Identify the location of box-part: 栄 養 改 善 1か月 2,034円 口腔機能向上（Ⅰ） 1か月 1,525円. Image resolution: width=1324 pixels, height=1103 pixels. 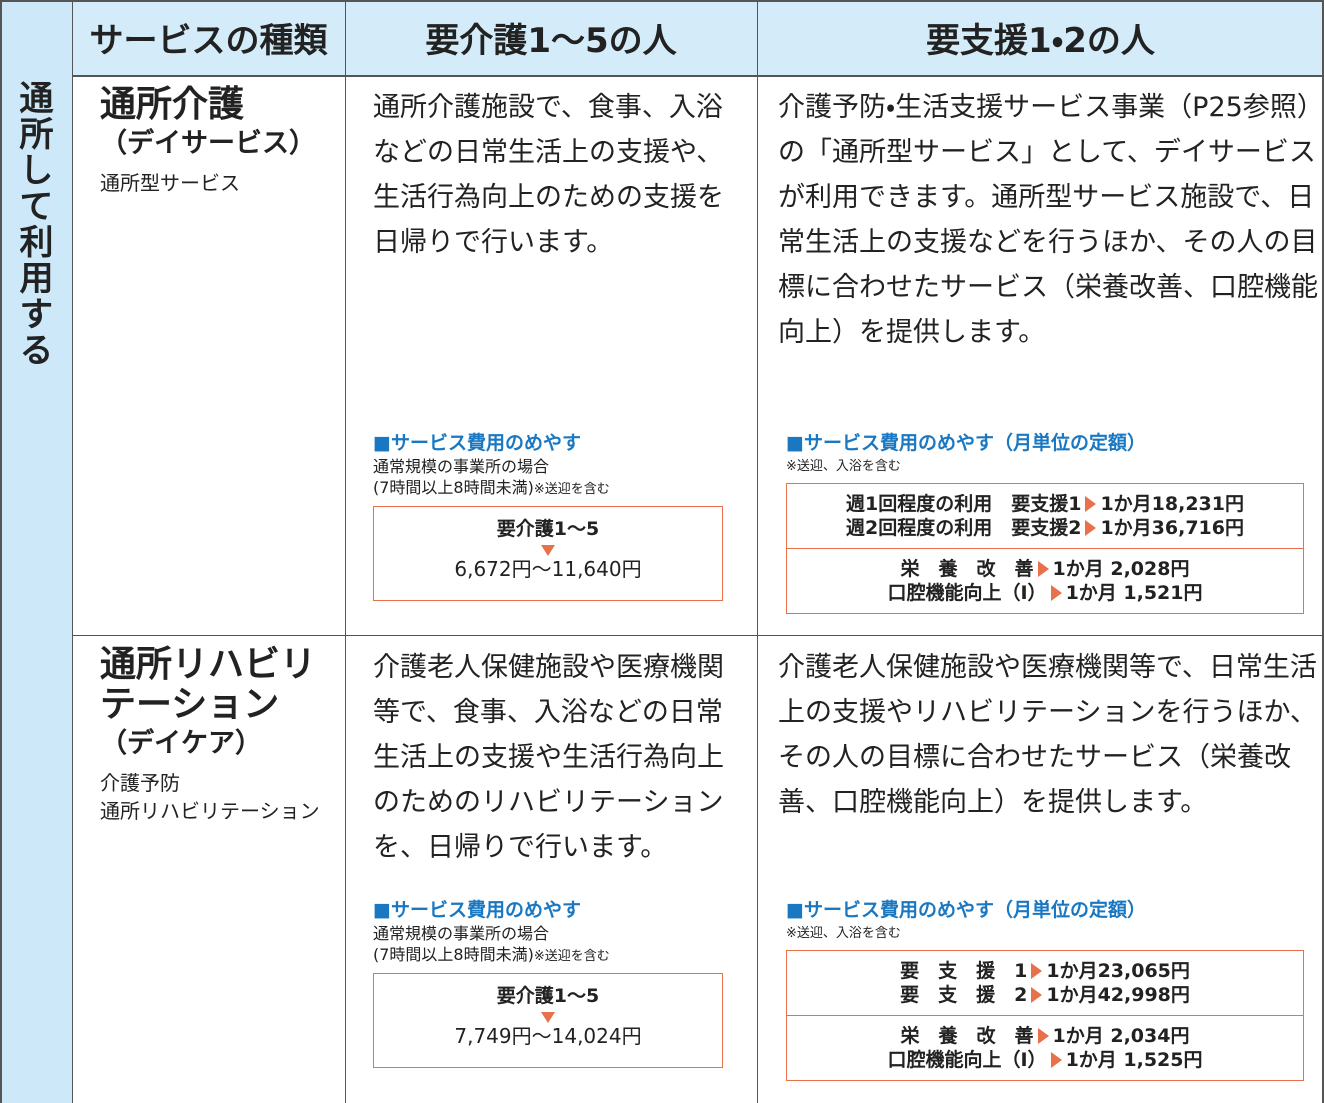
(1045, 1047).